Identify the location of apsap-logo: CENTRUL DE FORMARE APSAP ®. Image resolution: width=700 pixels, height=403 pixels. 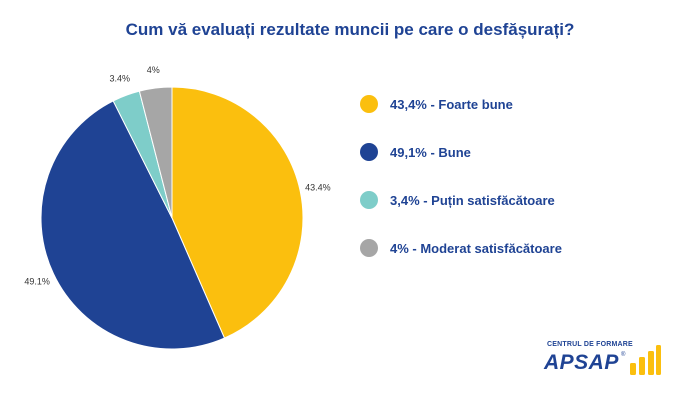
(604, 358).